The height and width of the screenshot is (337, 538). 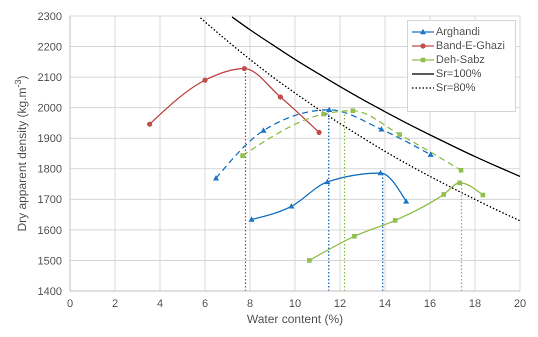 What do you see at coordinates (50, 170) in the screenshot?
I see `y-tick-label: 1800` at bounding box center [50, 170].